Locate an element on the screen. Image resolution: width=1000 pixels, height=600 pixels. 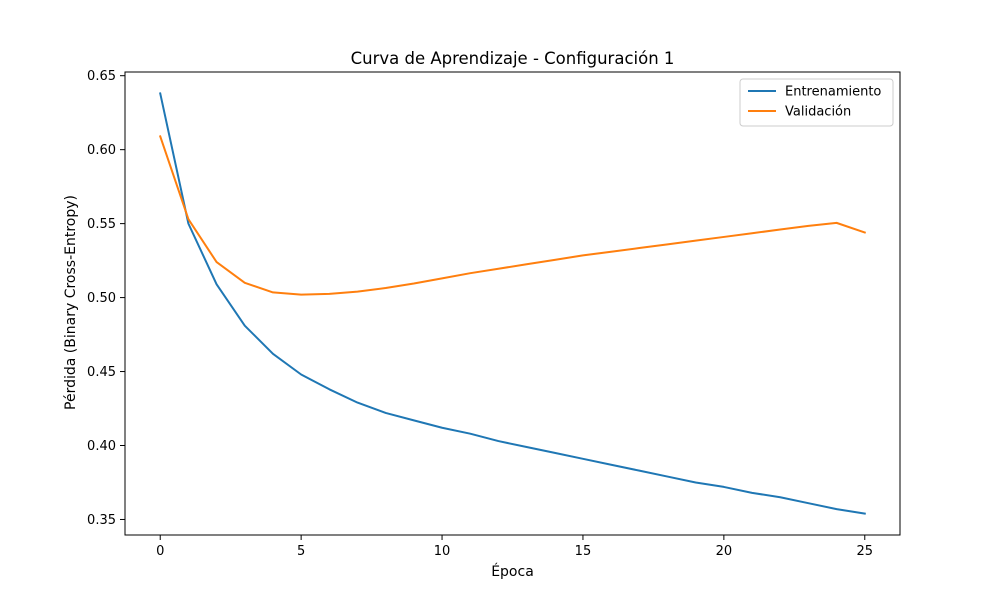
y-tick-label: 0.40 is located at coordinates (101, 446).